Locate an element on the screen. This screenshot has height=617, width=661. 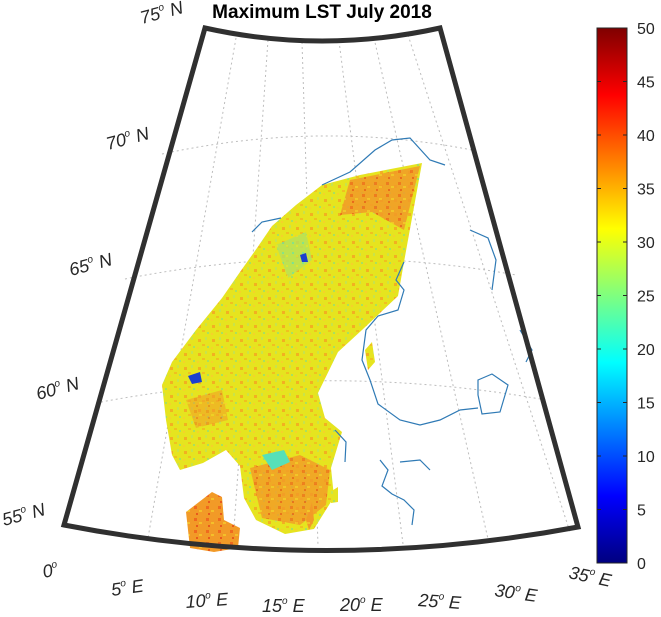
lon-label-5: 5o E is located at coordinates (128, 587).